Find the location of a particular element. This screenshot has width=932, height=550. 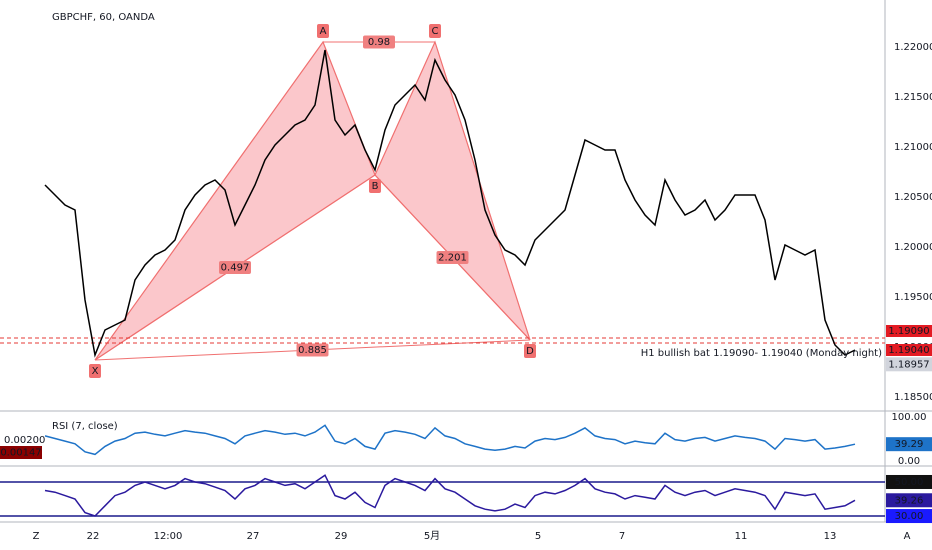

pattern-ratio: 2.201 is located at coordinates (452, 258).